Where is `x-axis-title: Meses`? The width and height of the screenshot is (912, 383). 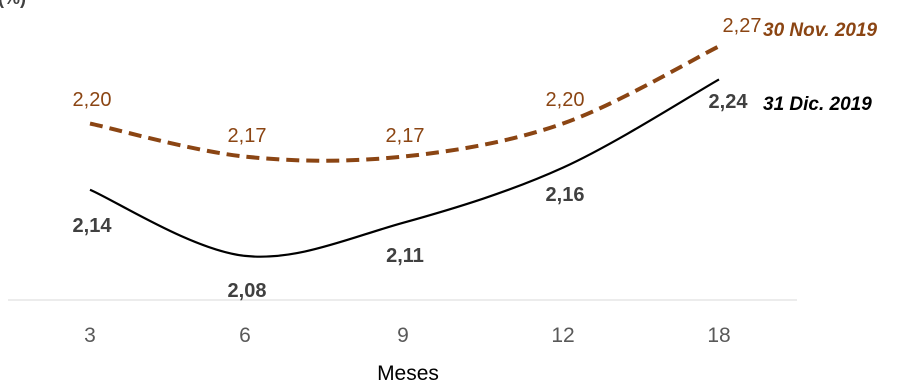 x-axis-title: Meses is located at coordinates (408, 372).